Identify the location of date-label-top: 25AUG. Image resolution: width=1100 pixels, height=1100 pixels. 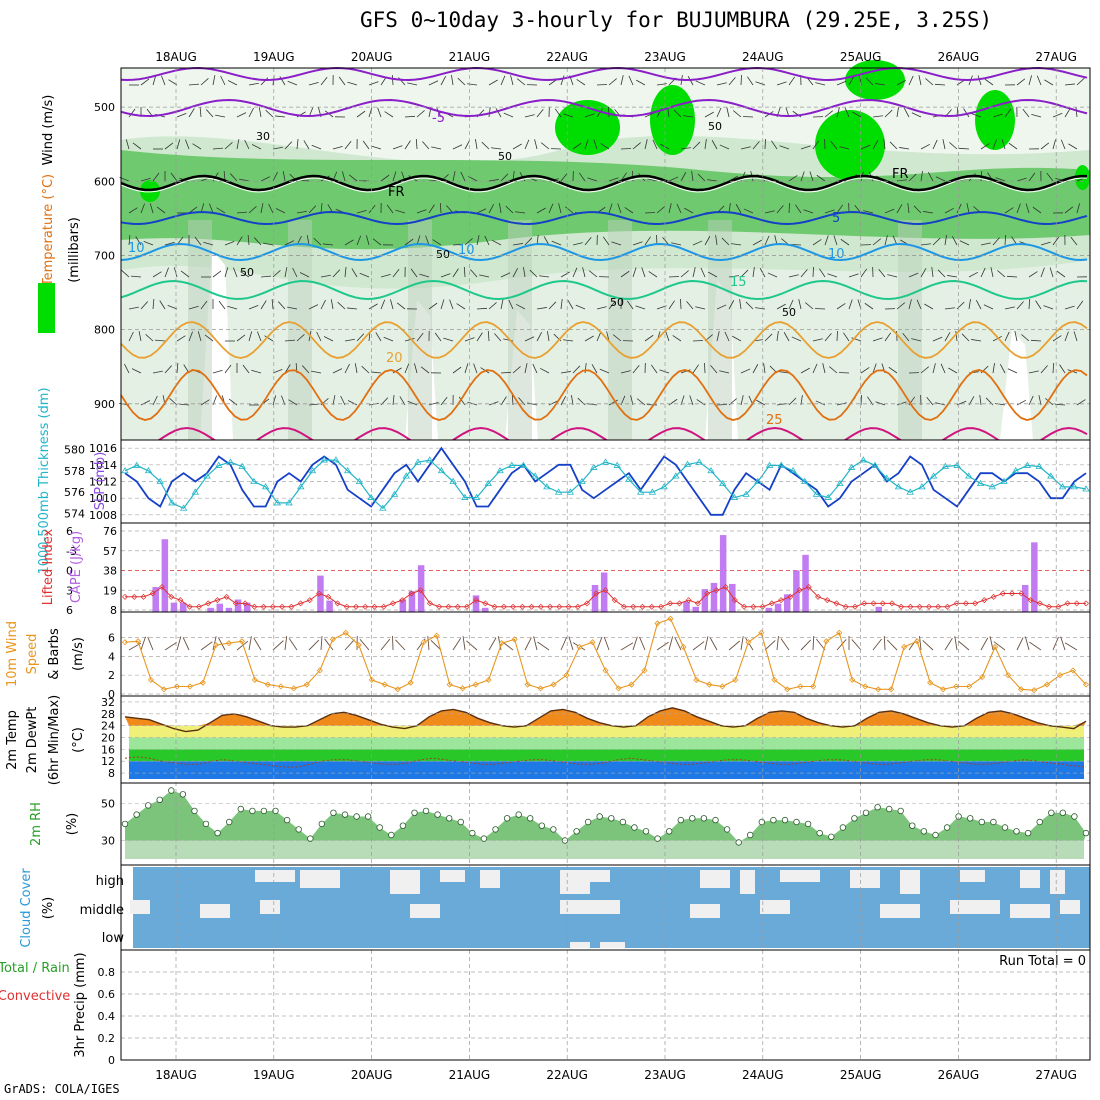
(861, 57).